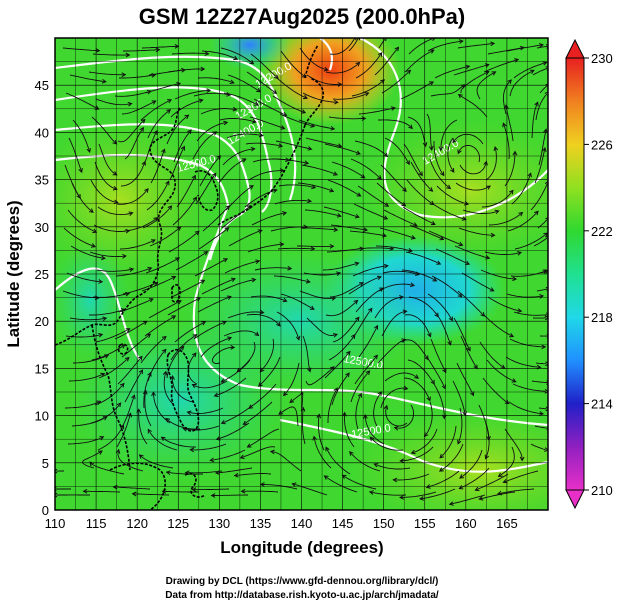  I want to click on y-axis-ticks: 0 5 10 15 20 25 30 35 40 45, so click(42, 298).